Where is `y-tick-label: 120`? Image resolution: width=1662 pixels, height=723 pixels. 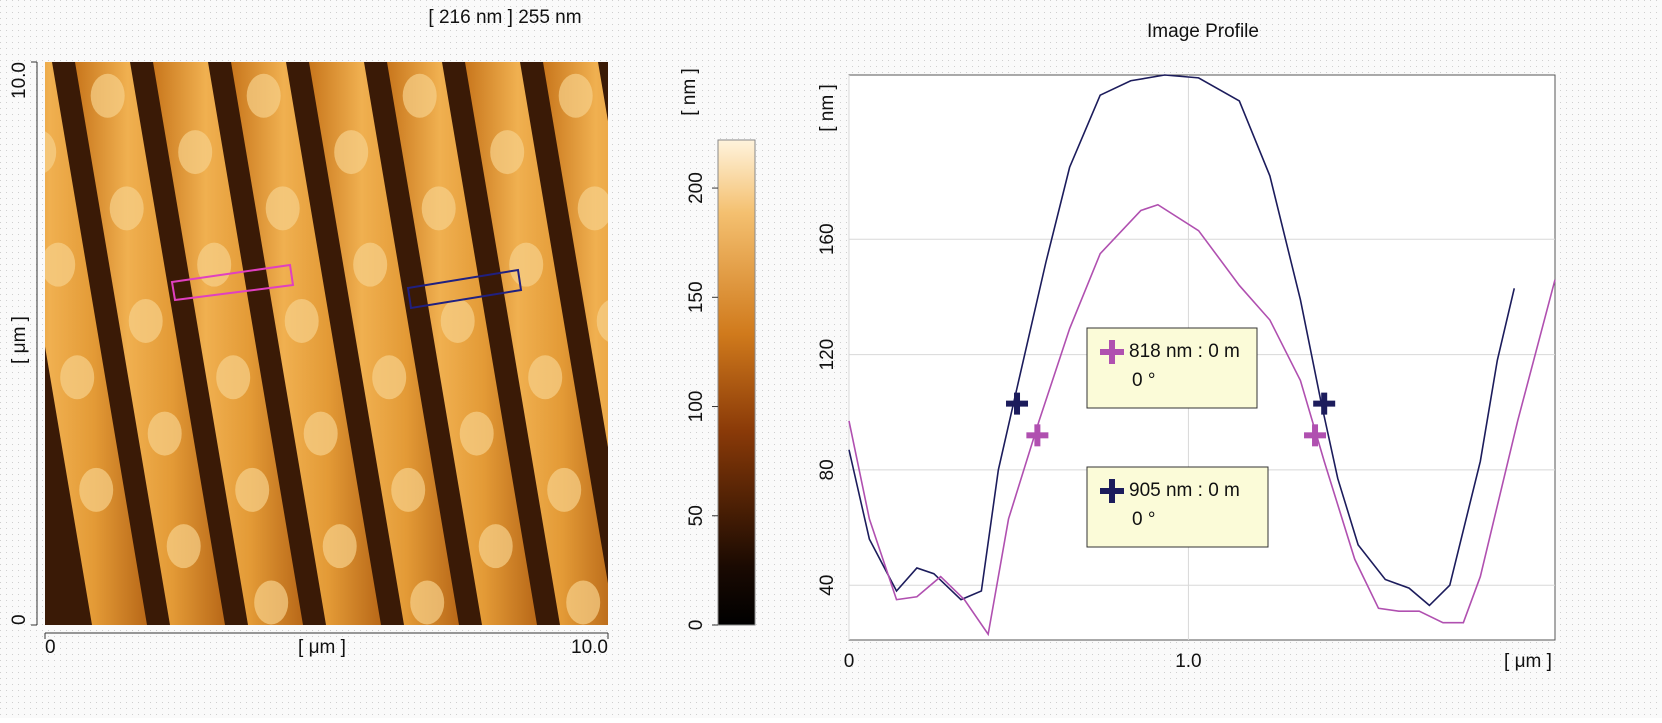
y-tick-label: 120 is located at coordinates (827, 355).